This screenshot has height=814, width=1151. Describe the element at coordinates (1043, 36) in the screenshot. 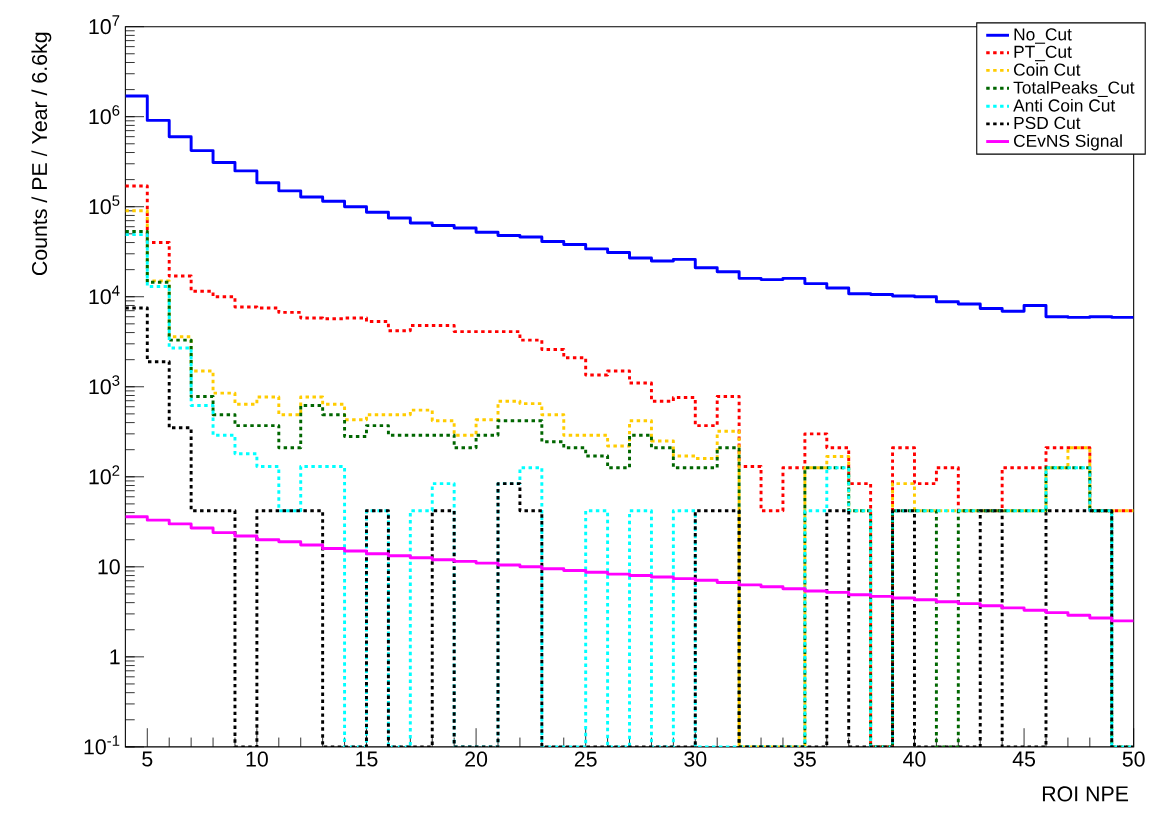

I see `legend-label: No_Cut` at that location.